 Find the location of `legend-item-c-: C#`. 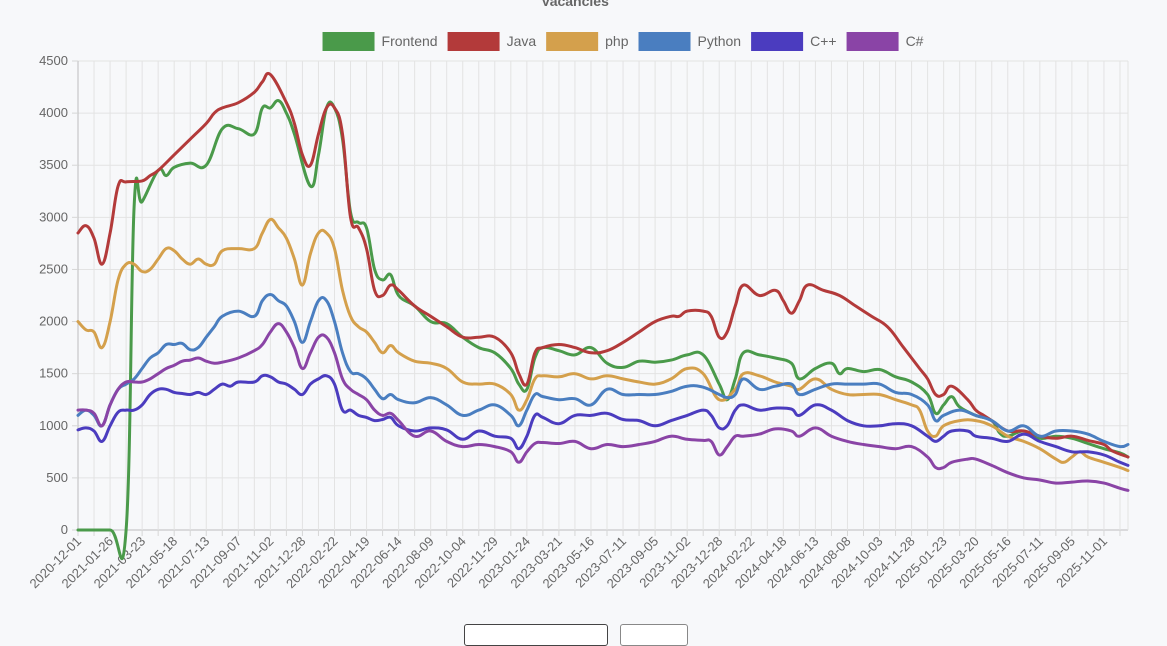

legend-item-c-: C# is located at coordinates (885, 41).